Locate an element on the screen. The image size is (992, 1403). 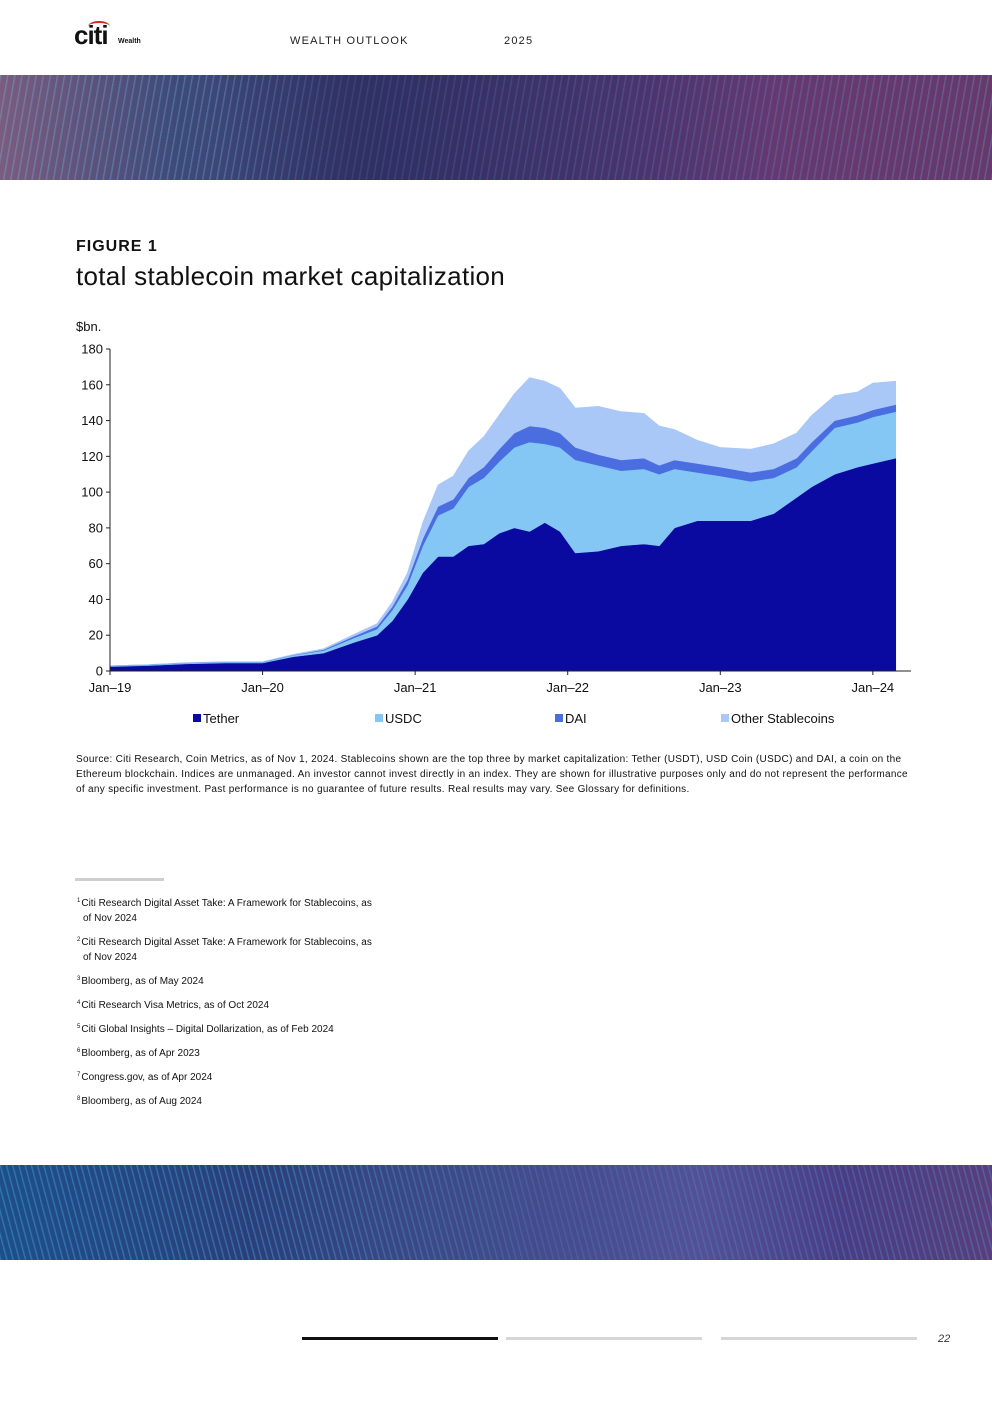
footnote-text: Bloomberg, as of May 2024 is located at coordinates (142, 981).